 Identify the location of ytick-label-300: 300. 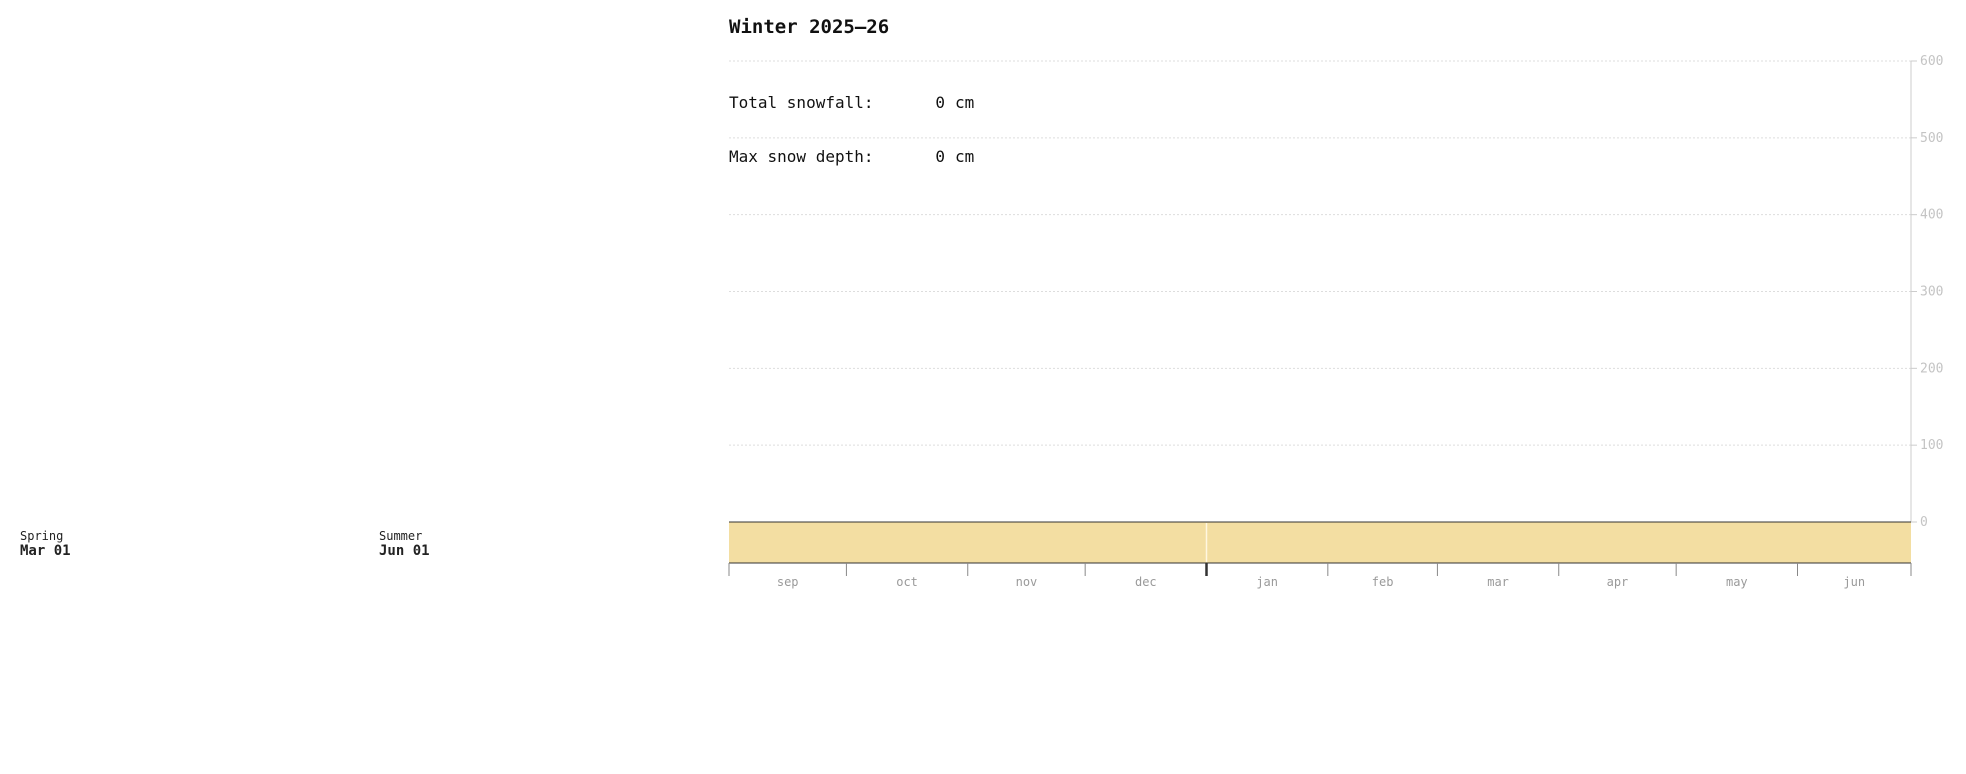
(1931, 292).